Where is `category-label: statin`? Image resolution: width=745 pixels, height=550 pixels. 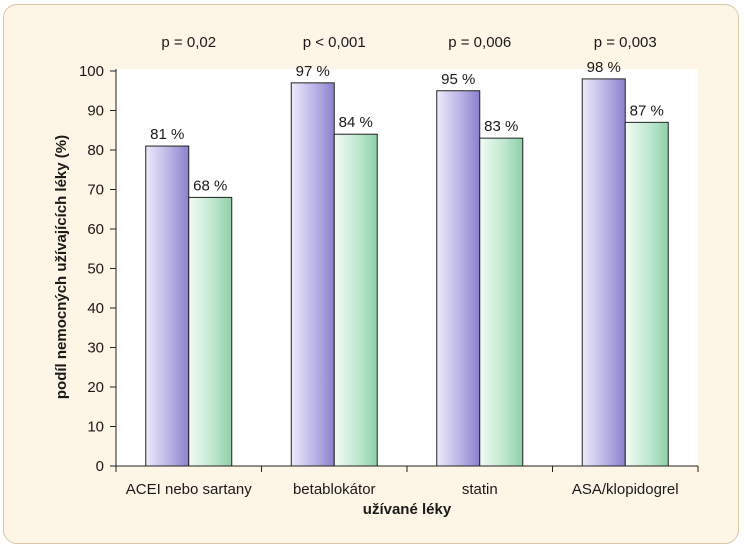 category-label: statin is located at coordinates (480, 489).